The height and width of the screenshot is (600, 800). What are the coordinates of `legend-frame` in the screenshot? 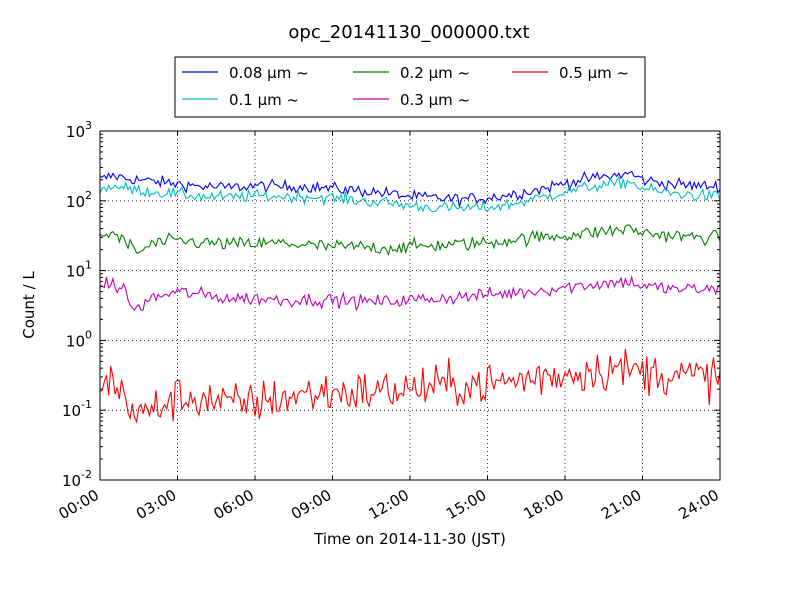 It's located at (410, 87).